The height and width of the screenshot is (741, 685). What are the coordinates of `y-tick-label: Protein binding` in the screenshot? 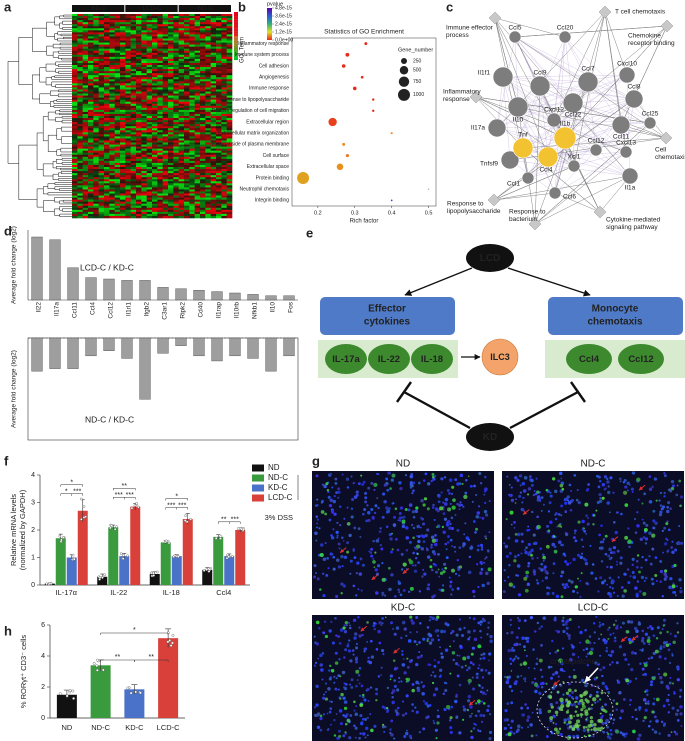 It's located at (273, 178).